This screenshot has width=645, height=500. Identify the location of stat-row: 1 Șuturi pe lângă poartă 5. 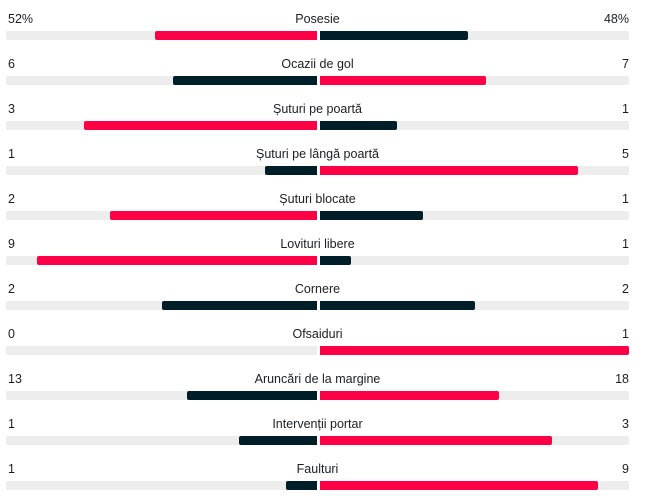
(317, 165).